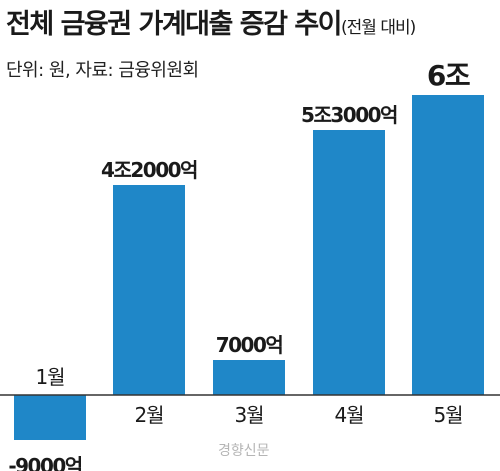 This screenshot has height=471, width=500. Describe the element at coordinates (149, 170) in the screenshot. I see `value-label: 4조2000억` at that location.